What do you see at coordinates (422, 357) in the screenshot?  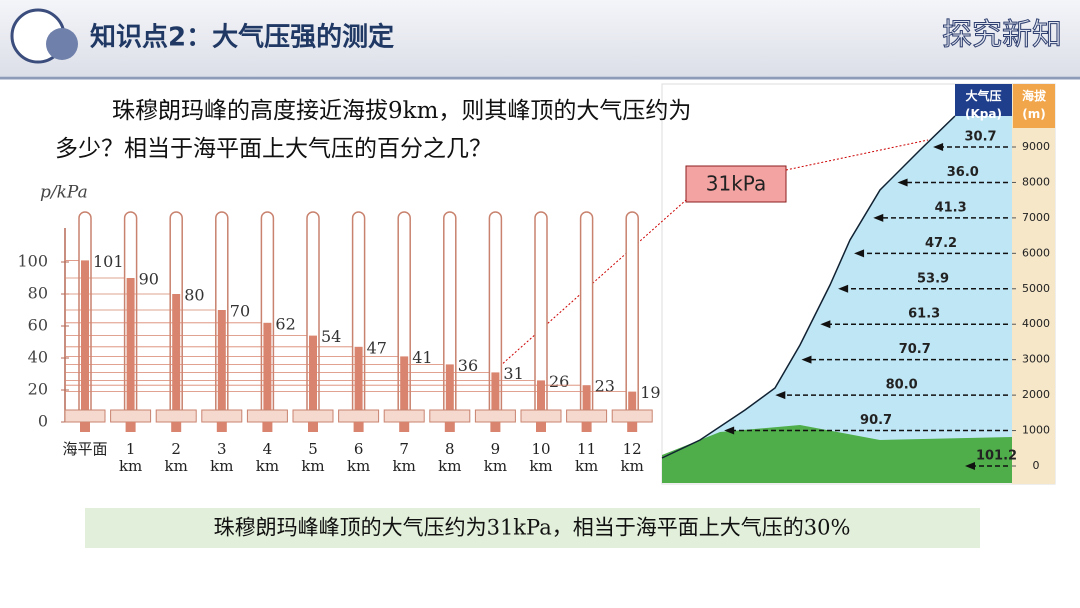 I see `value-label: 41` at bounding box center [422, 357].